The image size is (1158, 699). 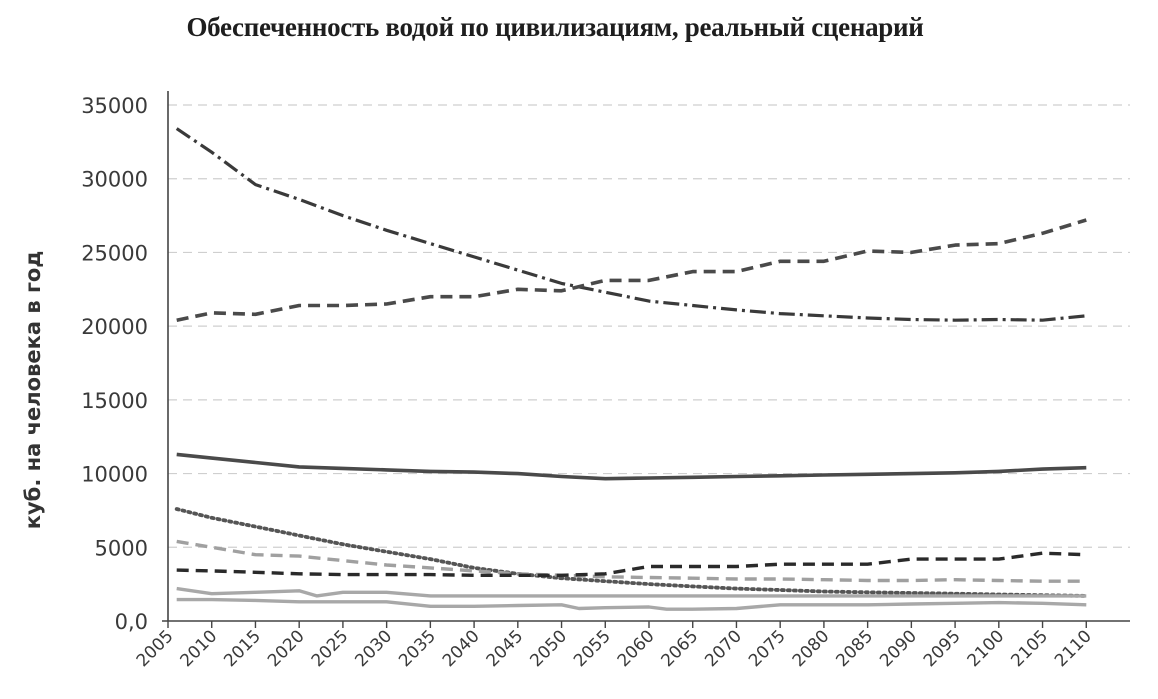 I want to click on x-tick-label: 2015, so click(x=242, y=648).